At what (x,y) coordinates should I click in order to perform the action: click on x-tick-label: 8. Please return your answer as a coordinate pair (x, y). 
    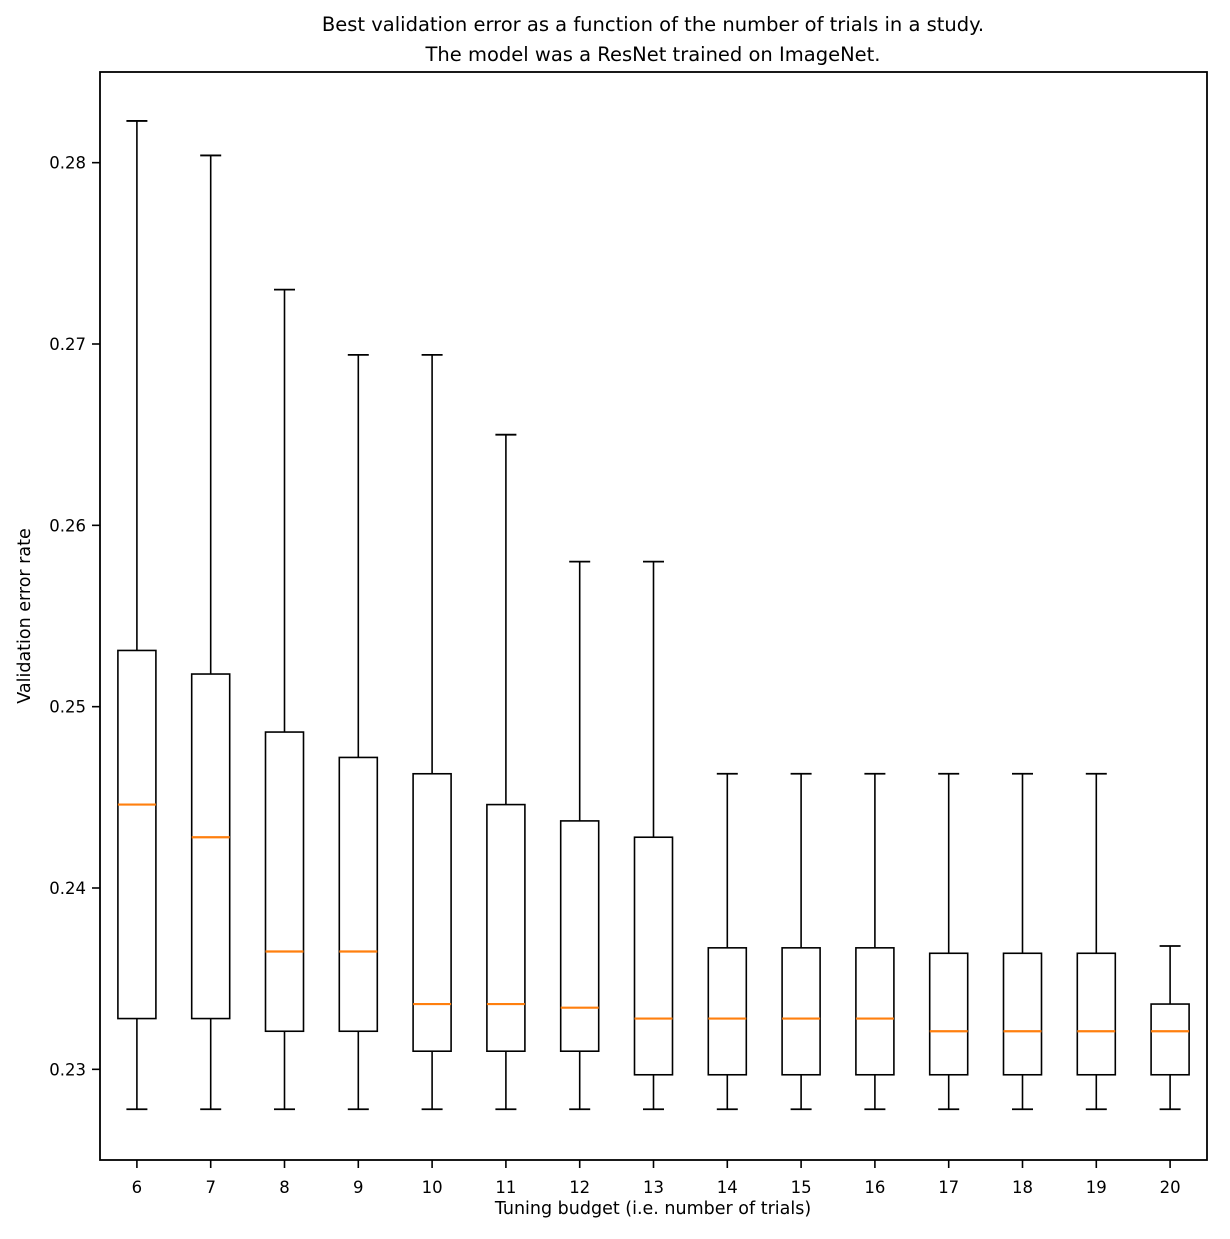
    Looking at the image, I should click on (284, 1187).